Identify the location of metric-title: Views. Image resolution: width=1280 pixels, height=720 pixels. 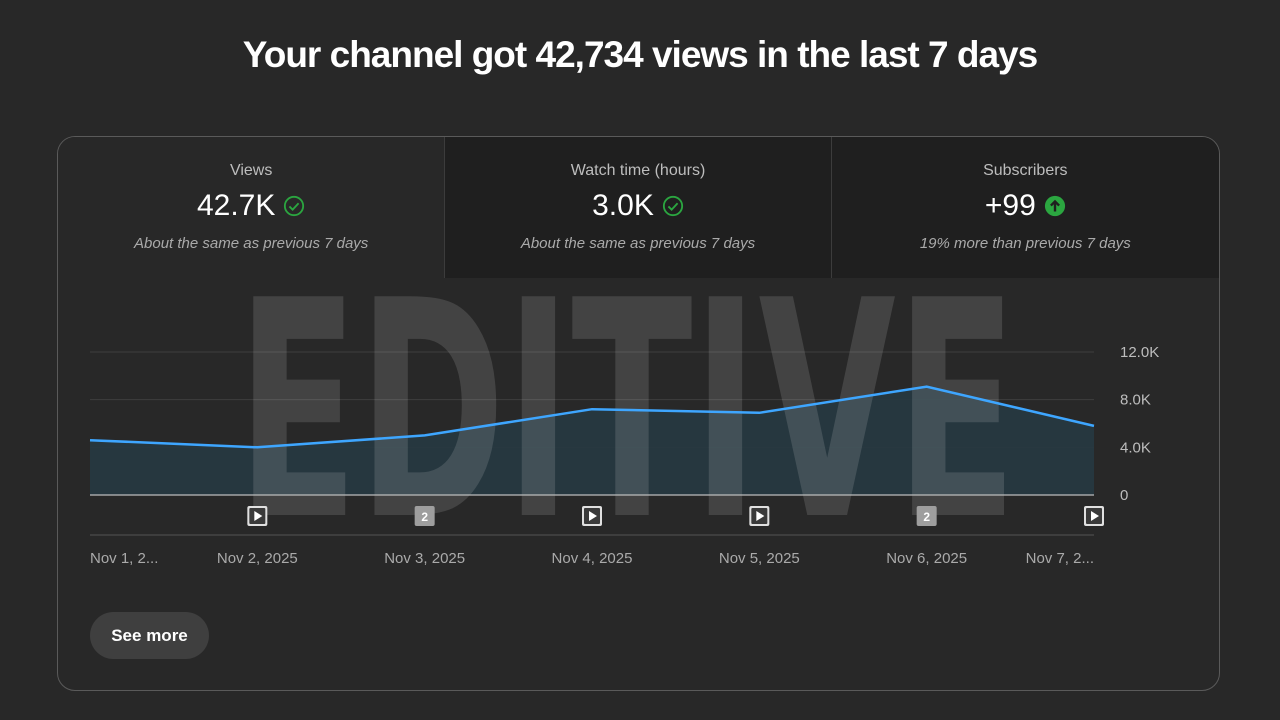
(251, 170).